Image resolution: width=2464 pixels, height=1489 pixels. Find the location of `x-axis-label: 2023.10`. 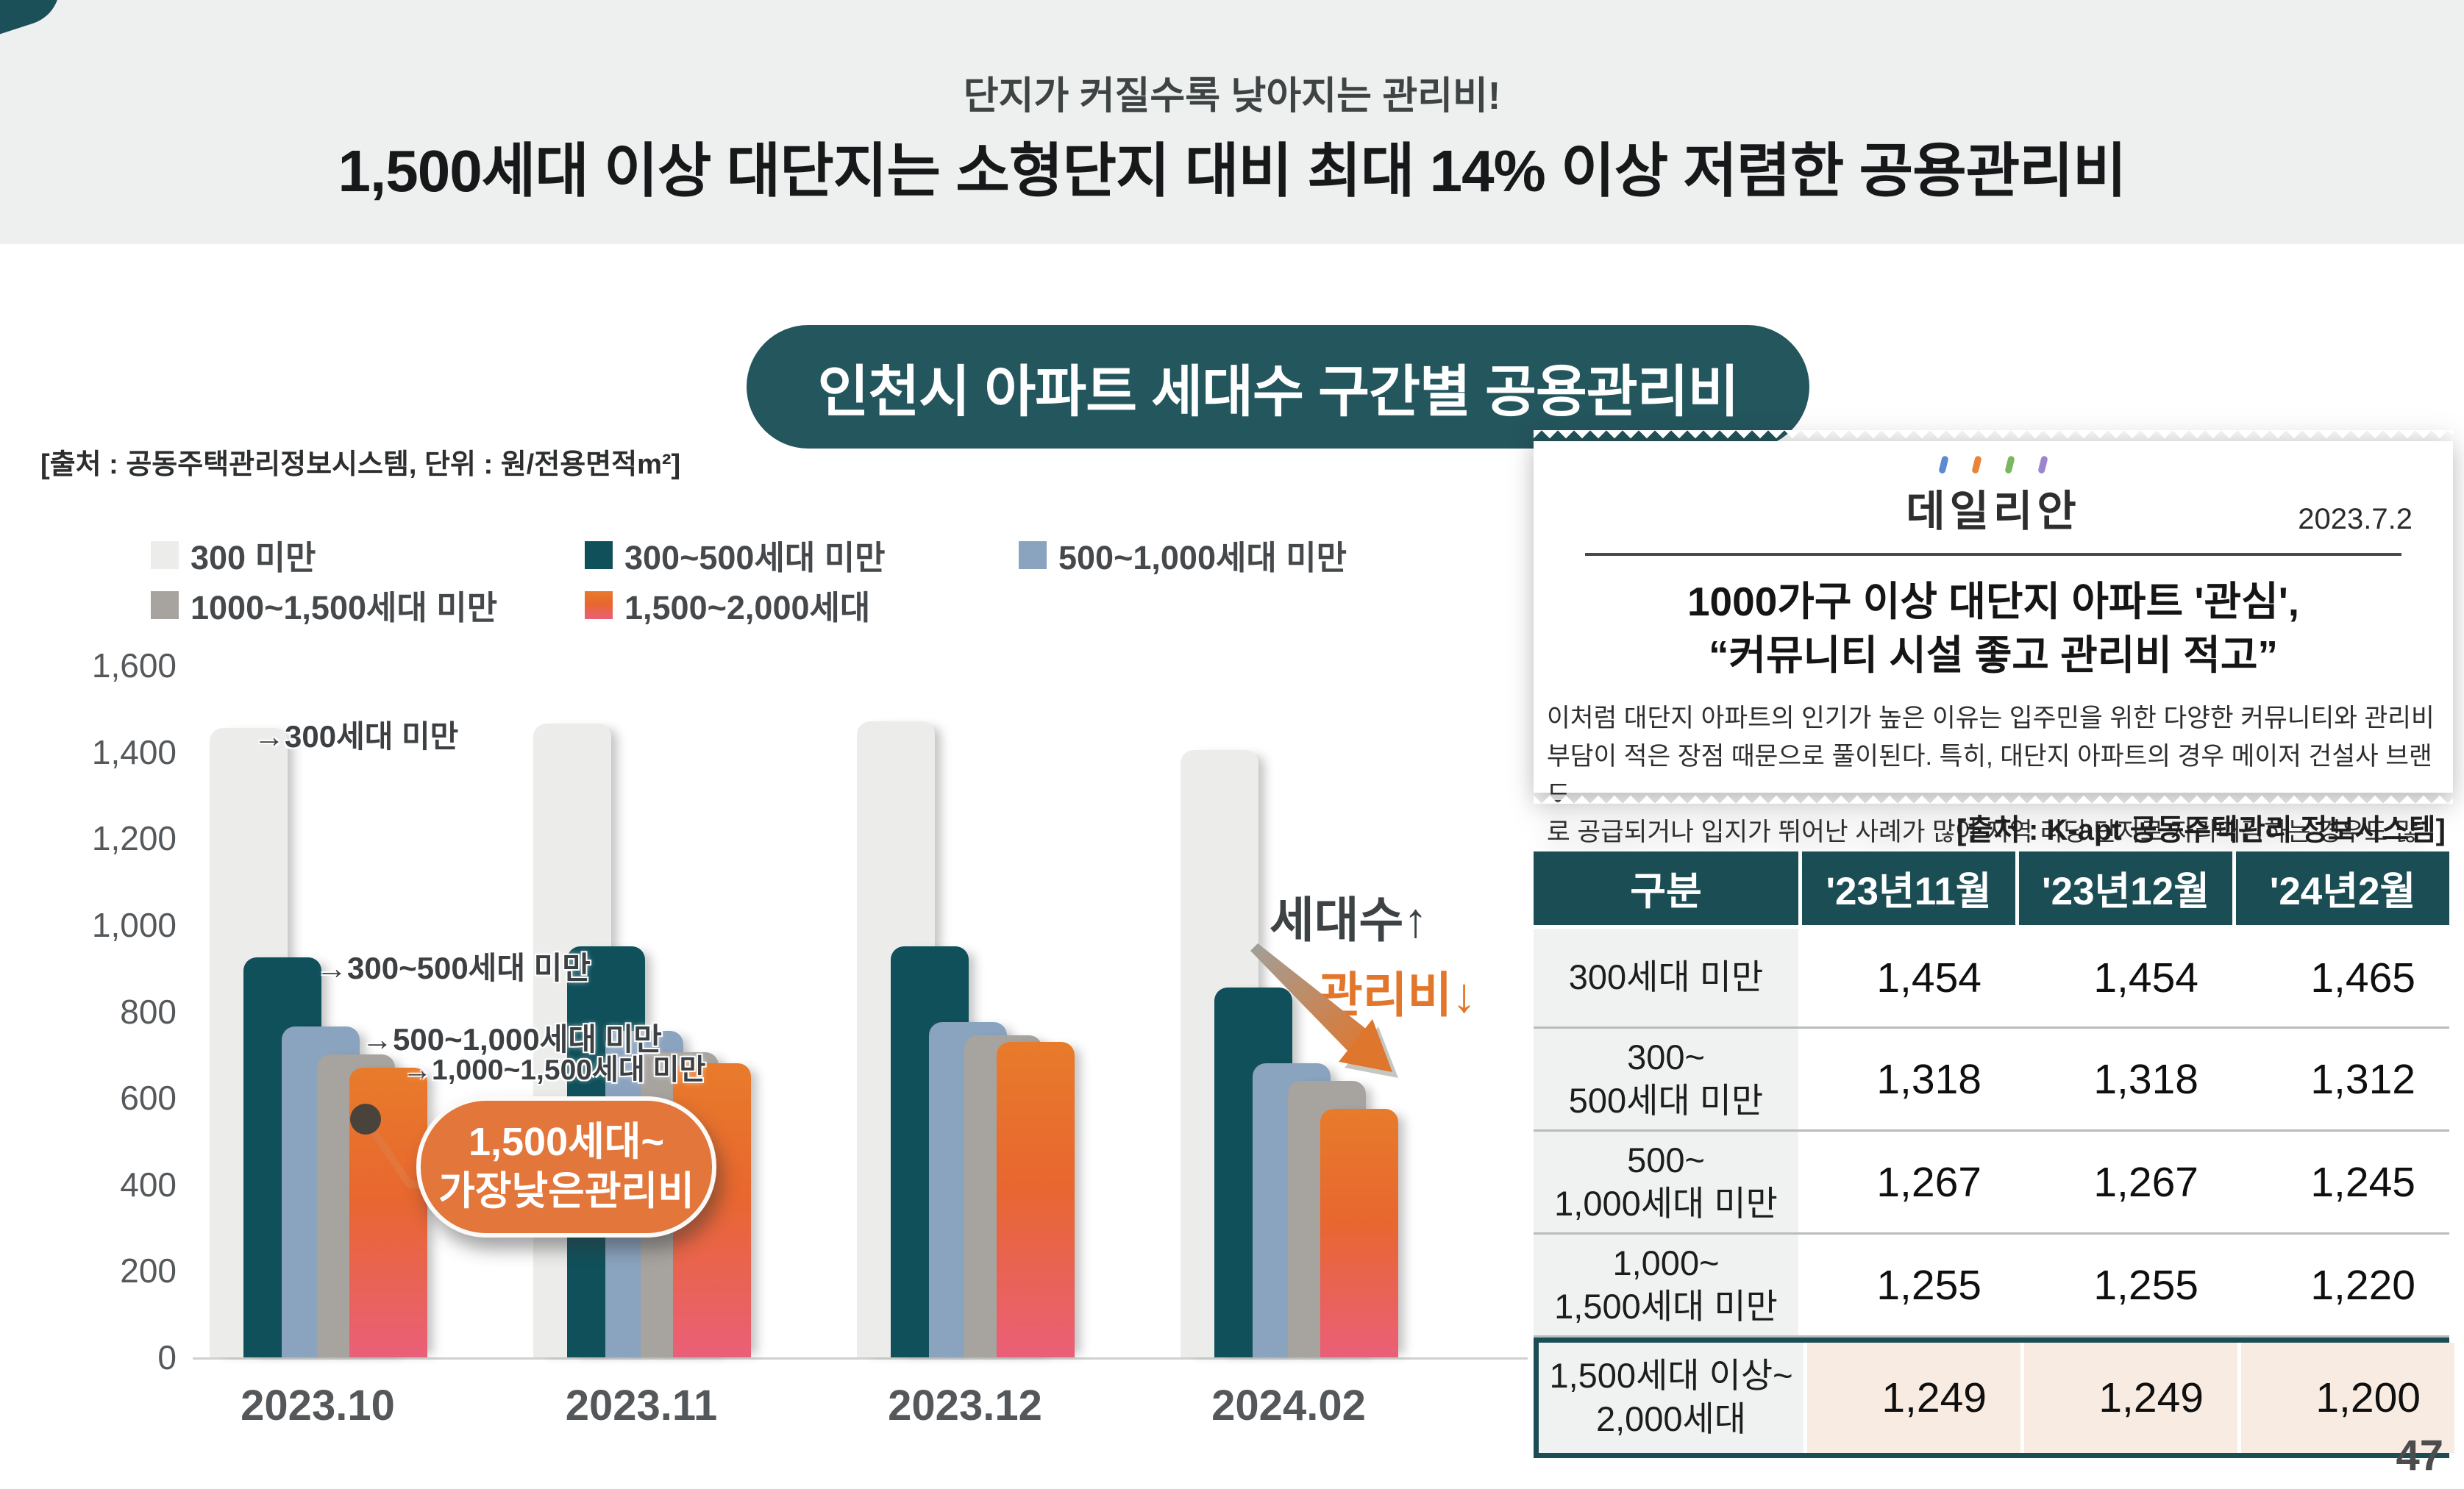

x-axis-label: 2023.10 is located at coordinates (318, 1405).